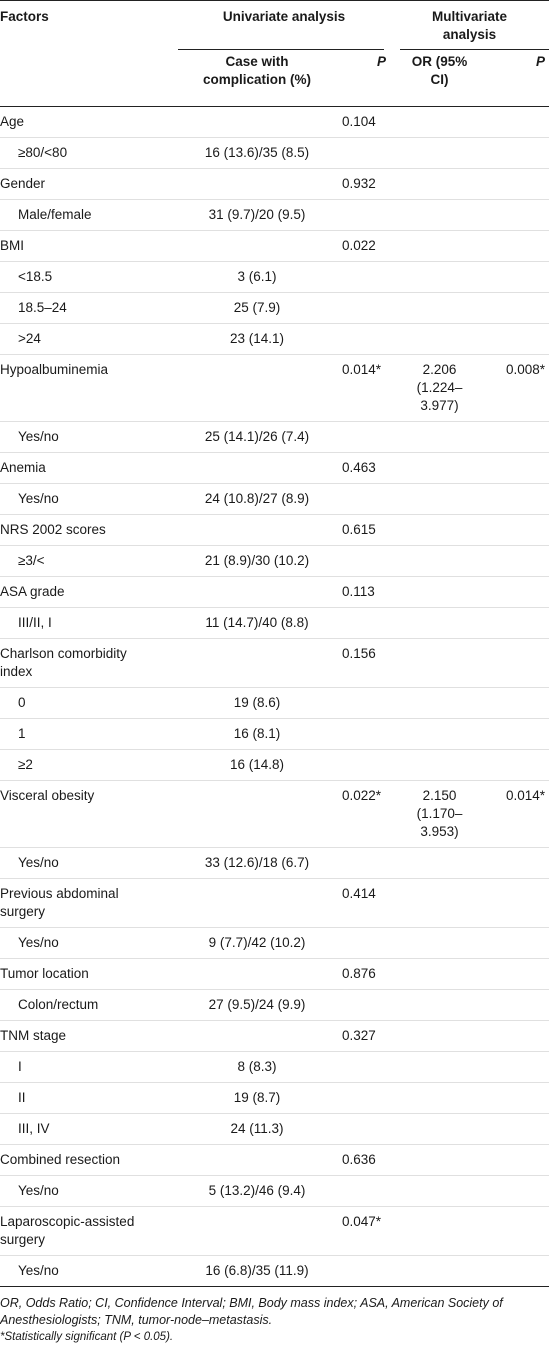 Image resolution: width=549 pixels, height=1346 pixels. What do you see at coordinates (25, 764) in the screenshot?
I see `factor-cell: ≥2` at bounding box center [25, 764].